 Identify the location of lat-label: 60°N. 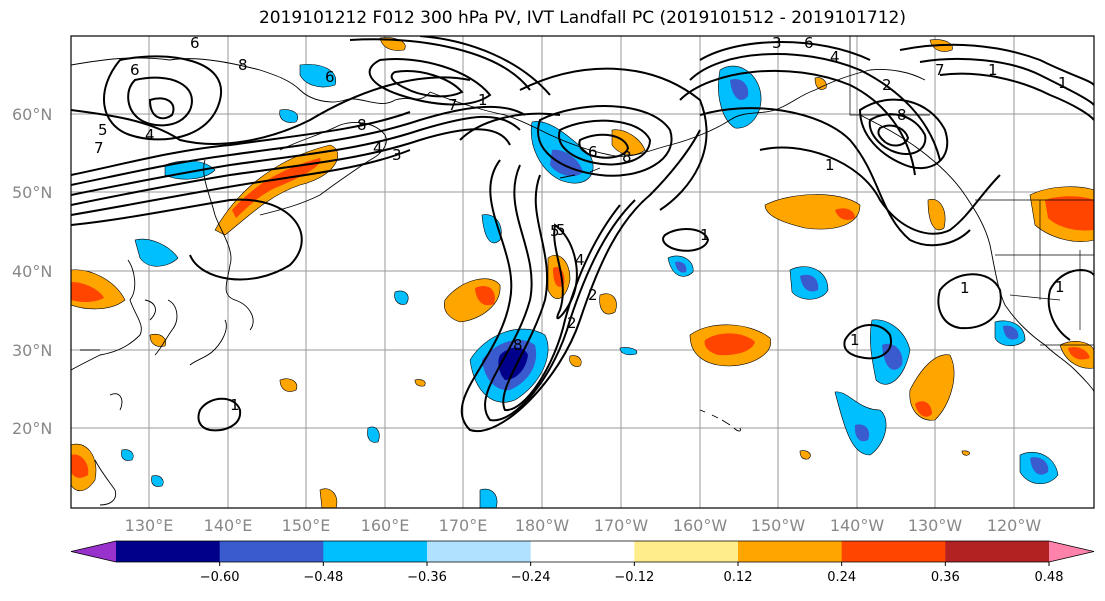
(32, 114).